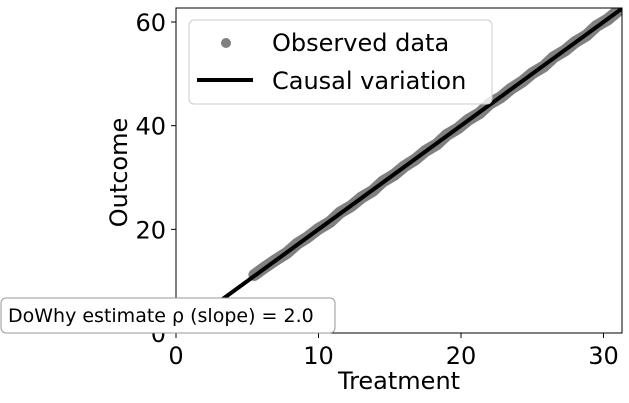  What do you see at coordinates (175, 356) in the screenshot?
I see `x-tick-label: 0` at bounding box center [175, 356].